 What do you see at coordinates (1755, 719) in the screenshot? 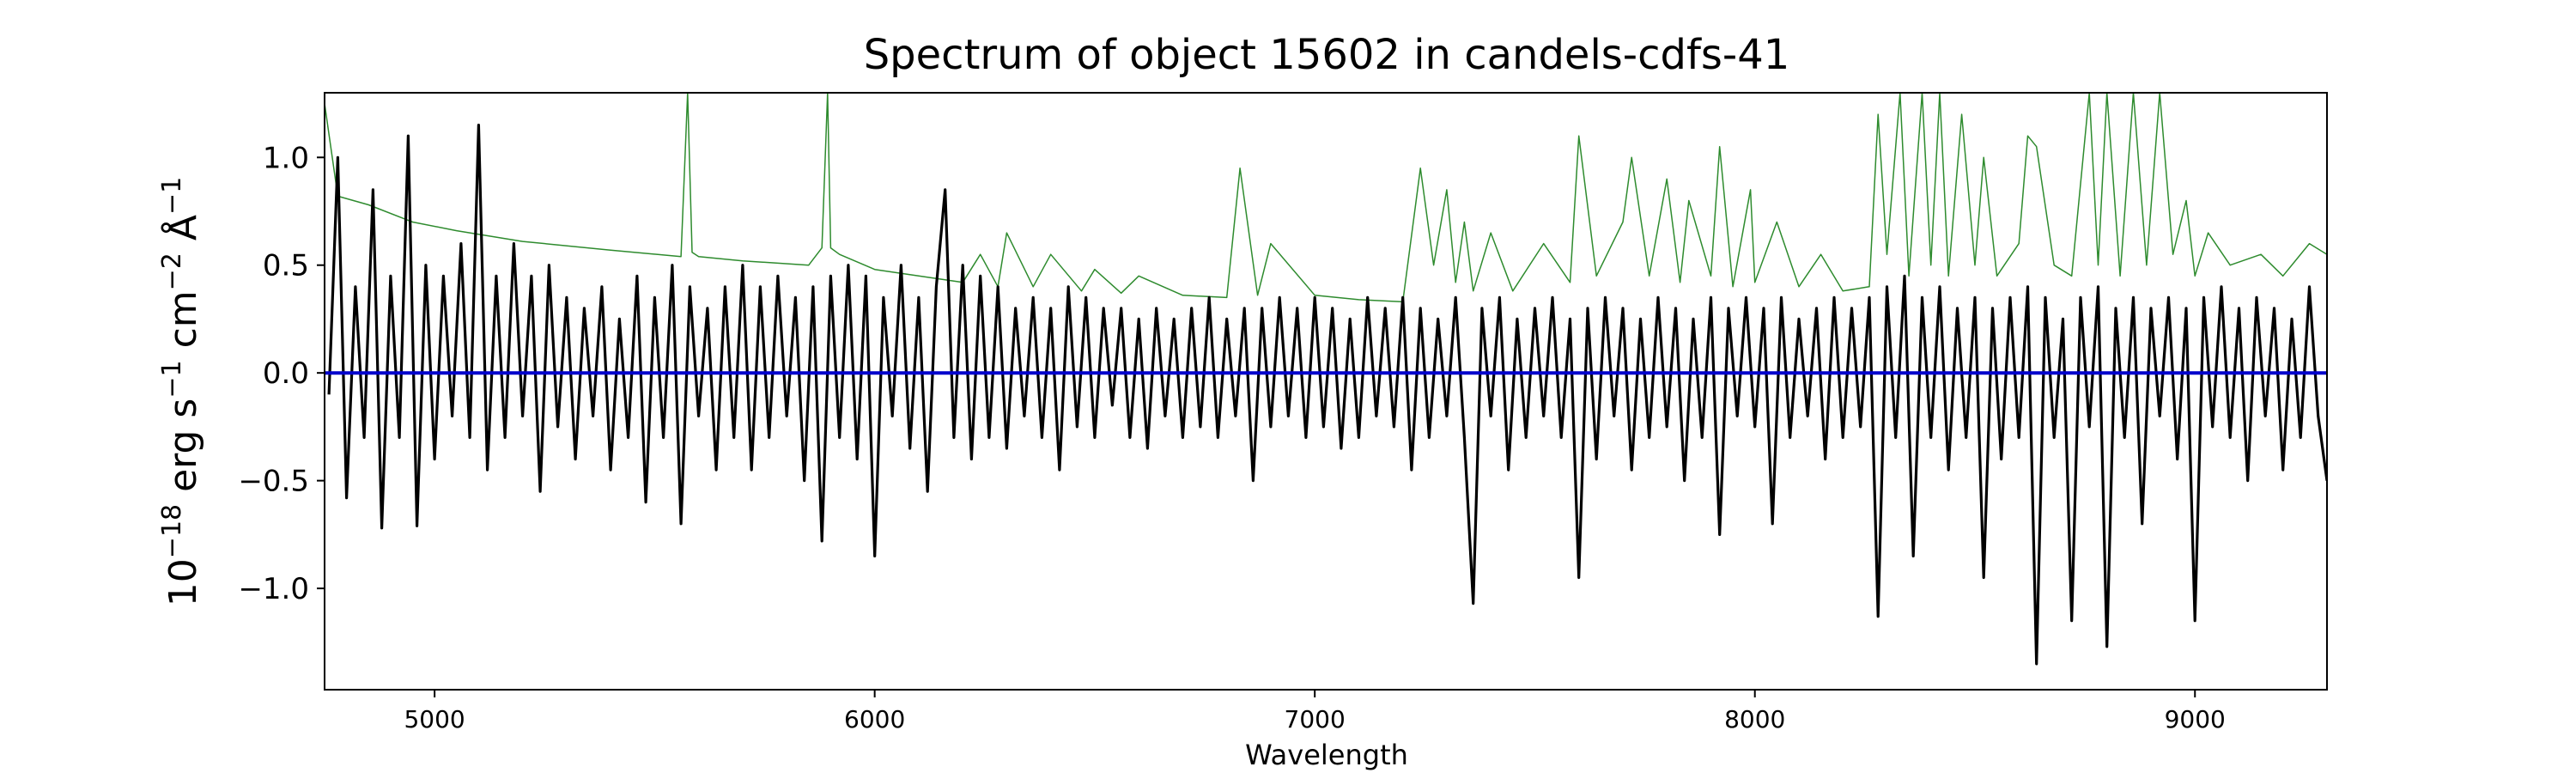
I see `x-tick-label: 8000` at bounding box center [1755, 719].